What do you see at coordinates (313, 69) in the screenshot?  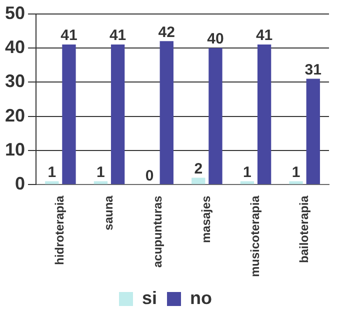 I see `data-label: 31` at bounding box center [313, 69].